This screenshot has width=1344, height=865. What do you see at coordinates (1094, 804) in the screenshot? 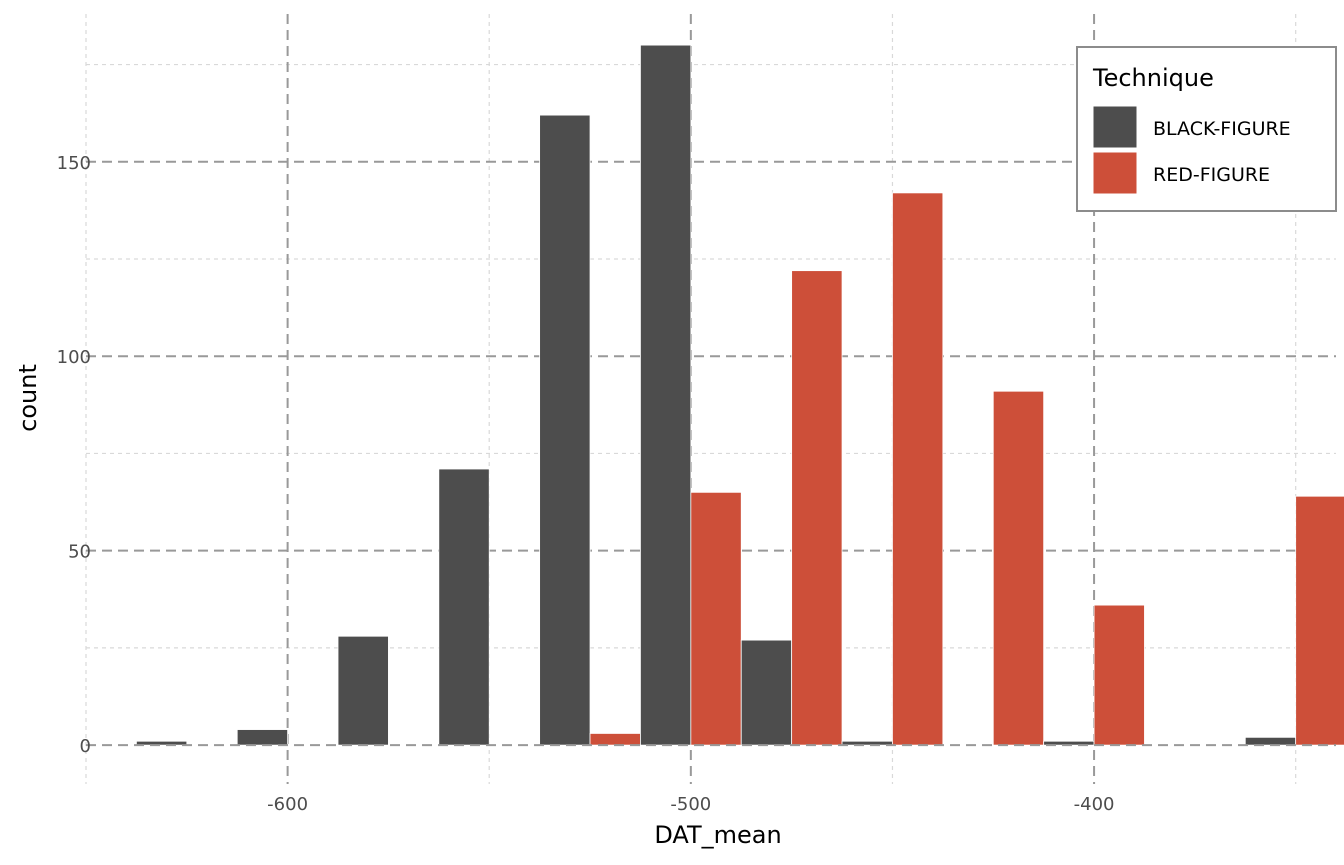
I see `x-tick-label: -400` at bounding box center [1094, 804].